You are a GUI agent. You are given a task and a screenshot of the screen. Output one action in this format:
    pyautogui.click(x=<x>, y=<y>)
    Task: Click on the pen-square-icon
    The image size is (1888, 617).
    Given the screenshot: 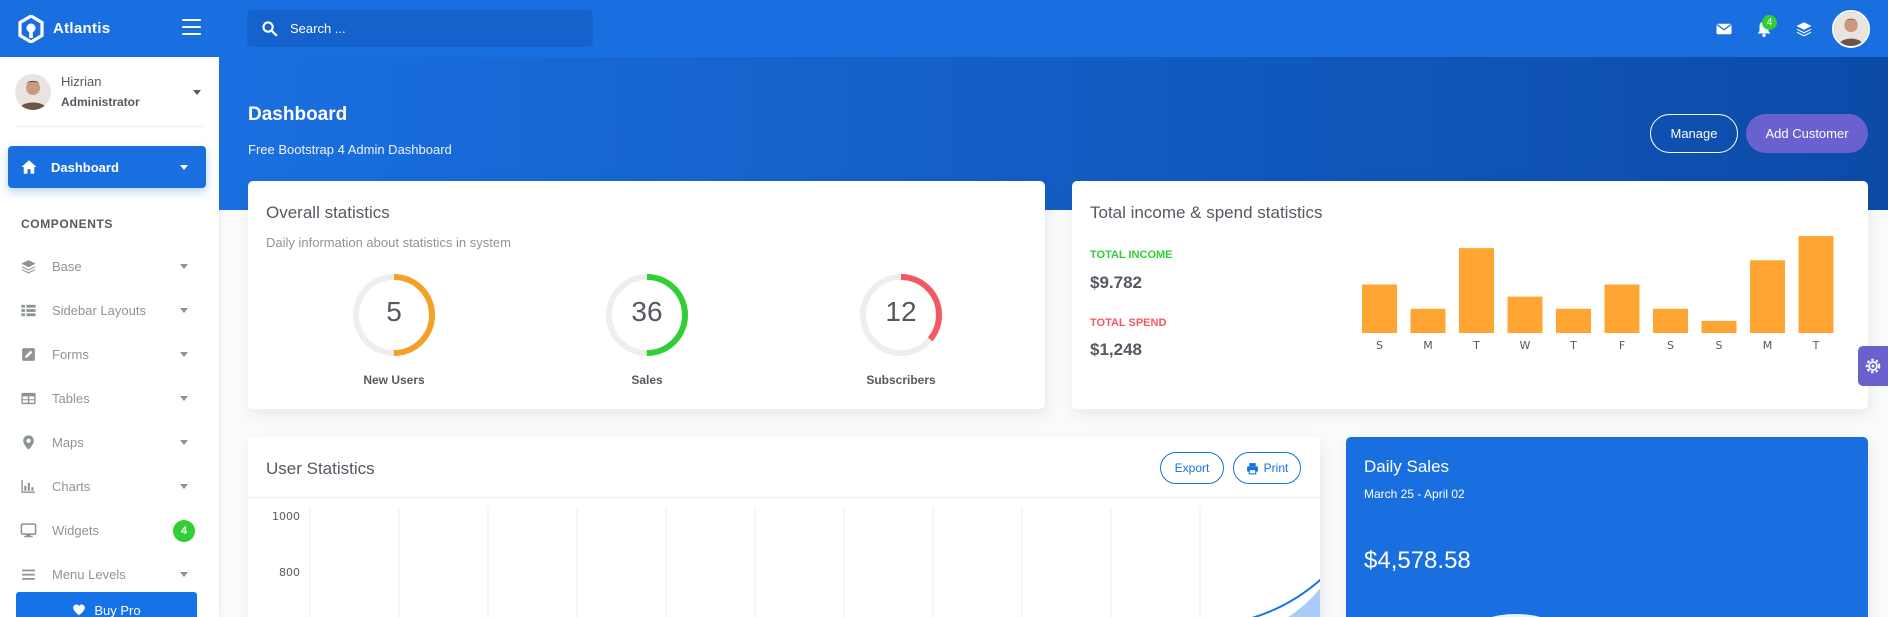 What is the action you would take?
    pyautogui.click(x=28, y=354)
    